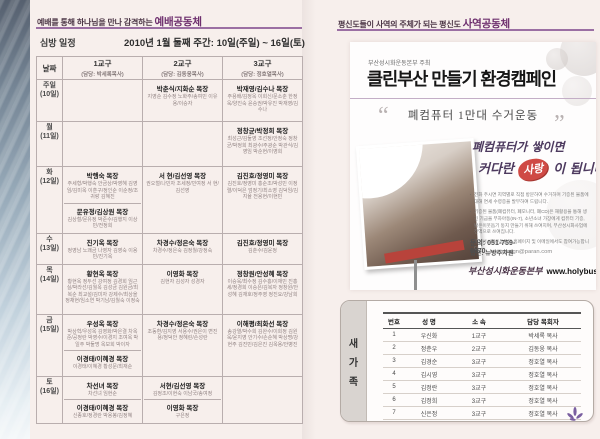  I want to click on ministry-group: 이경태/이혜경 목장 이경태/이혜경 황성문/최재순, so click(102, 361).